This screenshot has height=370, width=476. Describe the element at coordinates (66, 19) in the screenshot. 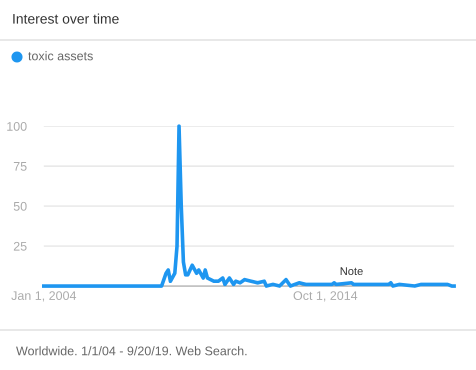

I see `chart-title: Interest over time` at that location.